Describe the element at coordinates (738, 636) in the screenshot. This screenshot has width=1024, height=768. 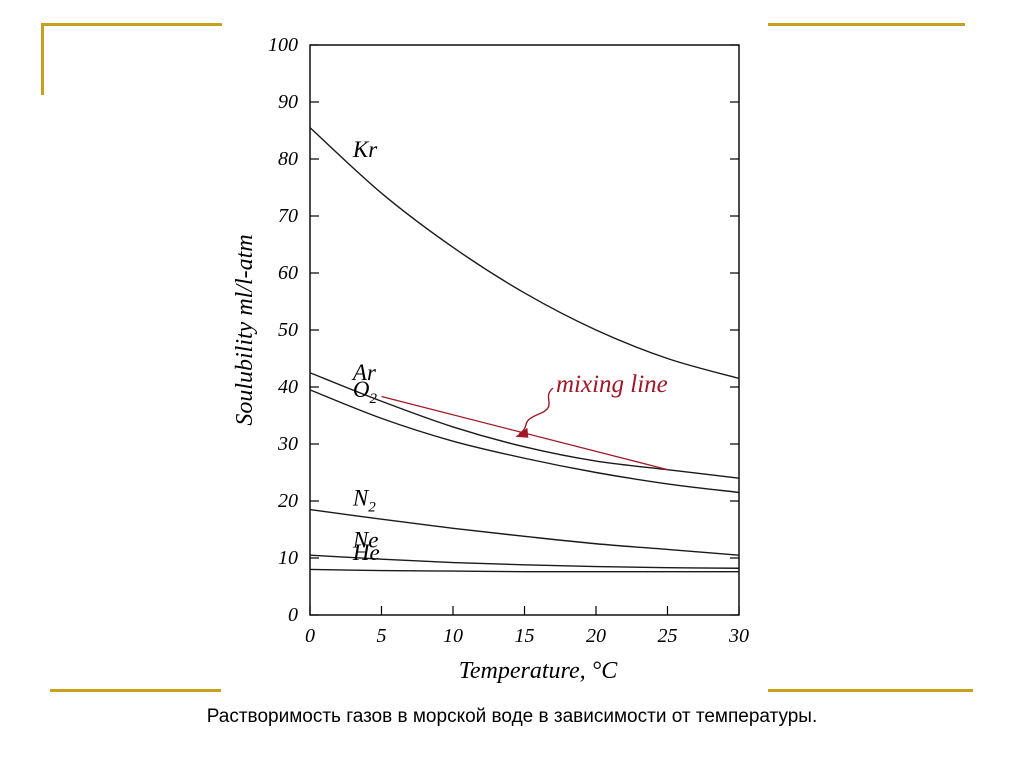
I see `x-tick-label: 30` at that location.